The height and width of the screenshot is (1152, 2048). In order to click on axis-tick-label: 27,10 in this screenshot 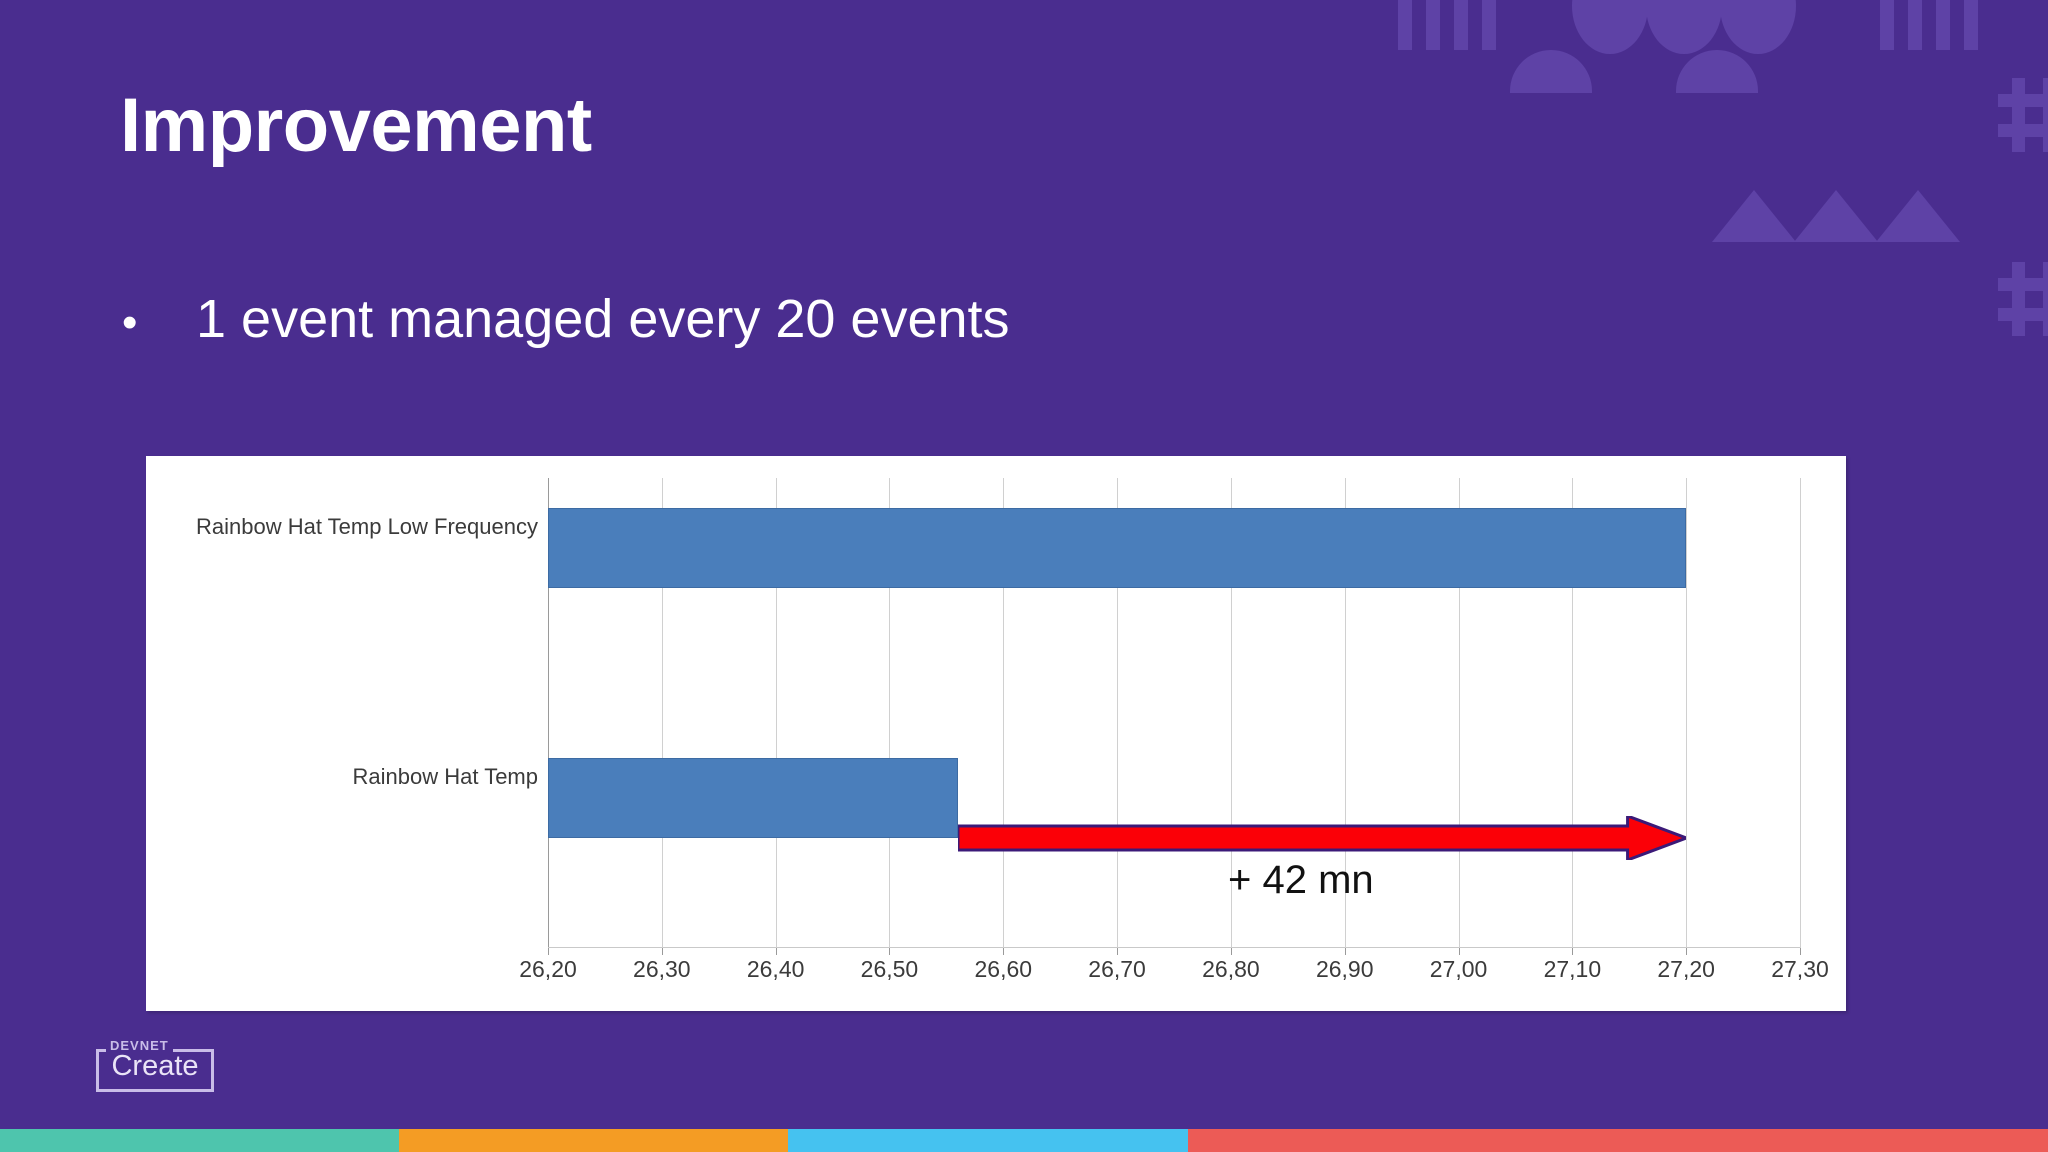, I will do `click(1572, 969)`.